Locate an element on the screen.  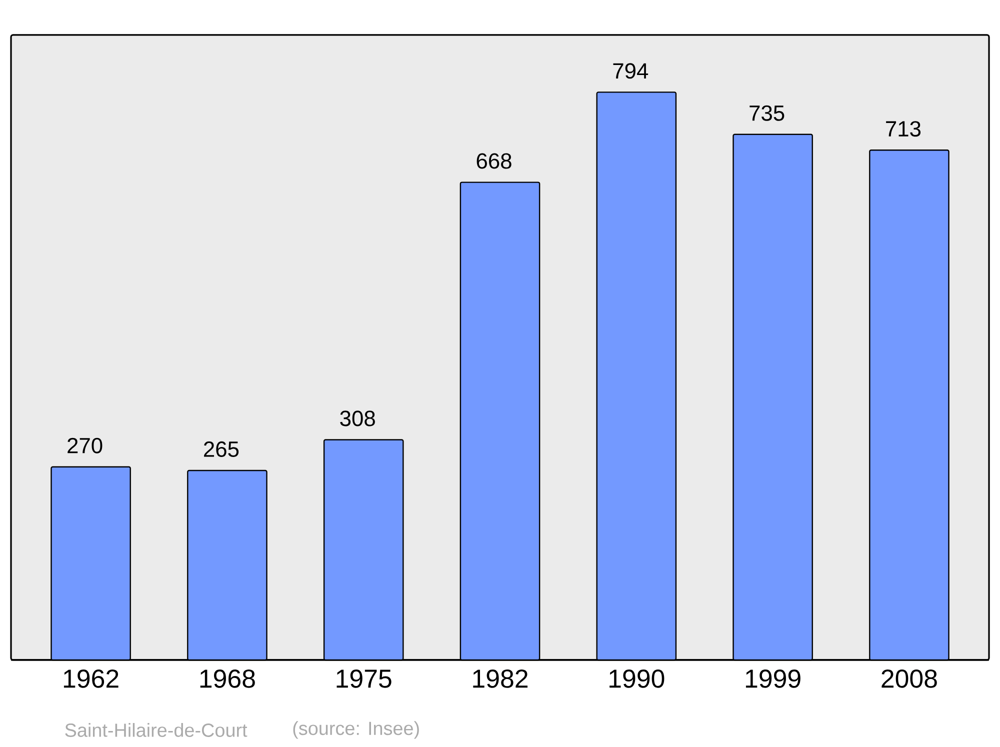
text: (source: Insee) is located at coordinates (356, 730).